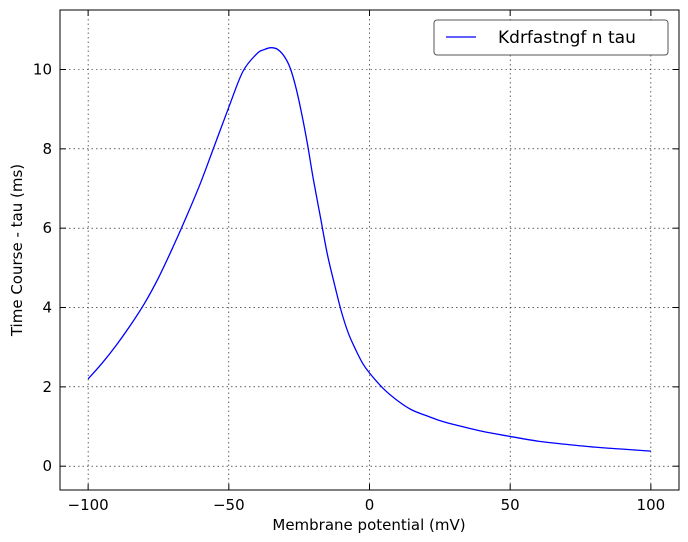  I want to click on y-tick-label: 2, so click(47, 387).